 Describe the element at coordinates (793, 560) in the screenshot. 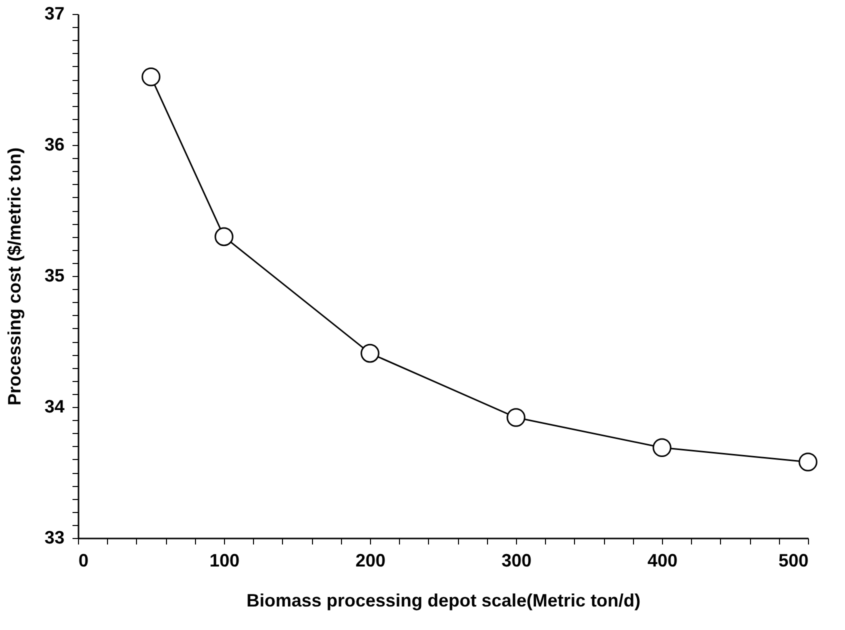

I see `x-tick-label: 500` at that location.